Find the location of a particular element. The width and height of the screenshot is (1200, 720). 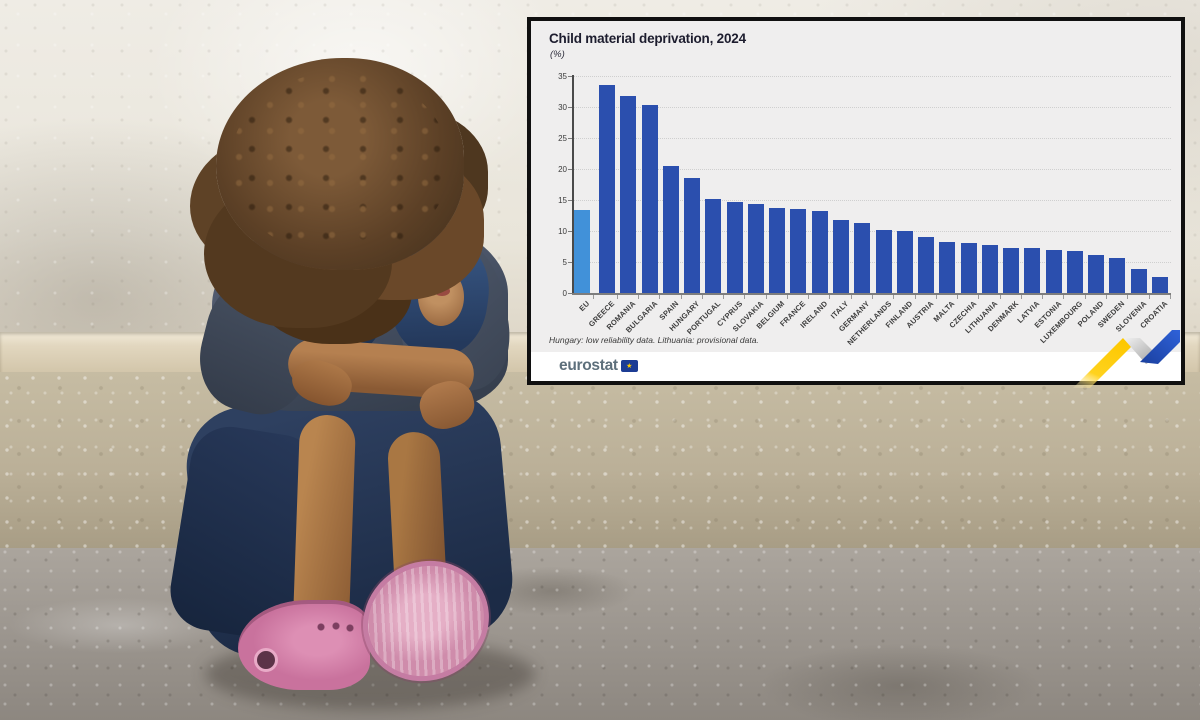

bar-finland is located at coordinates (904, 262).